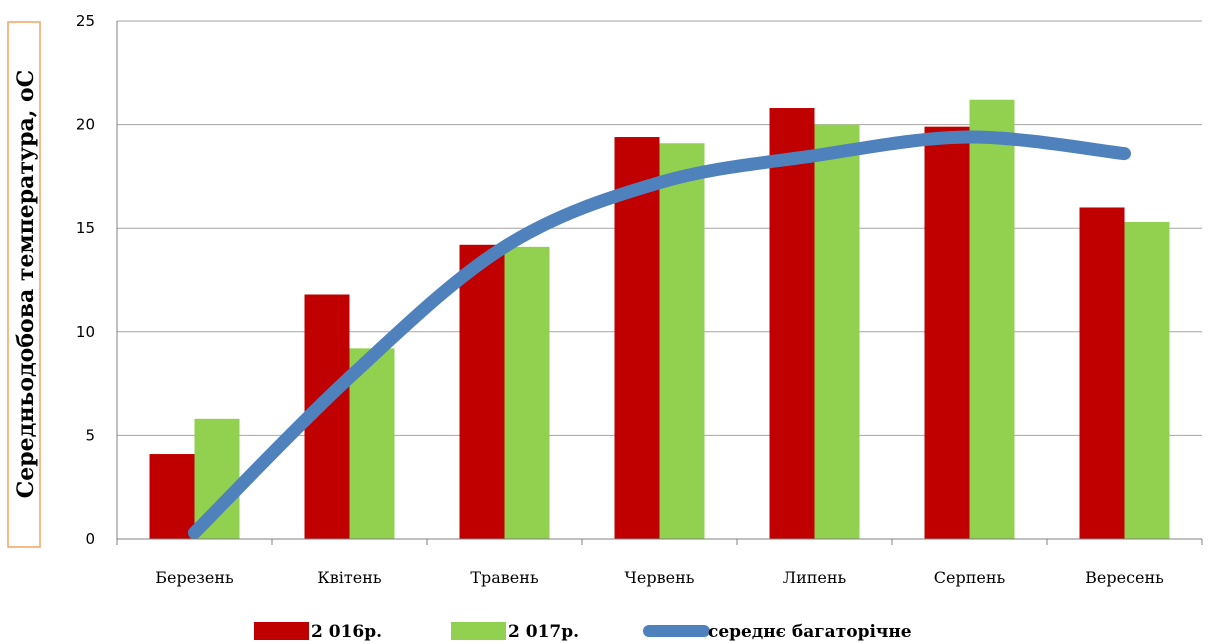  I want to click on x-tick-label: Липень, so click(815, 577).